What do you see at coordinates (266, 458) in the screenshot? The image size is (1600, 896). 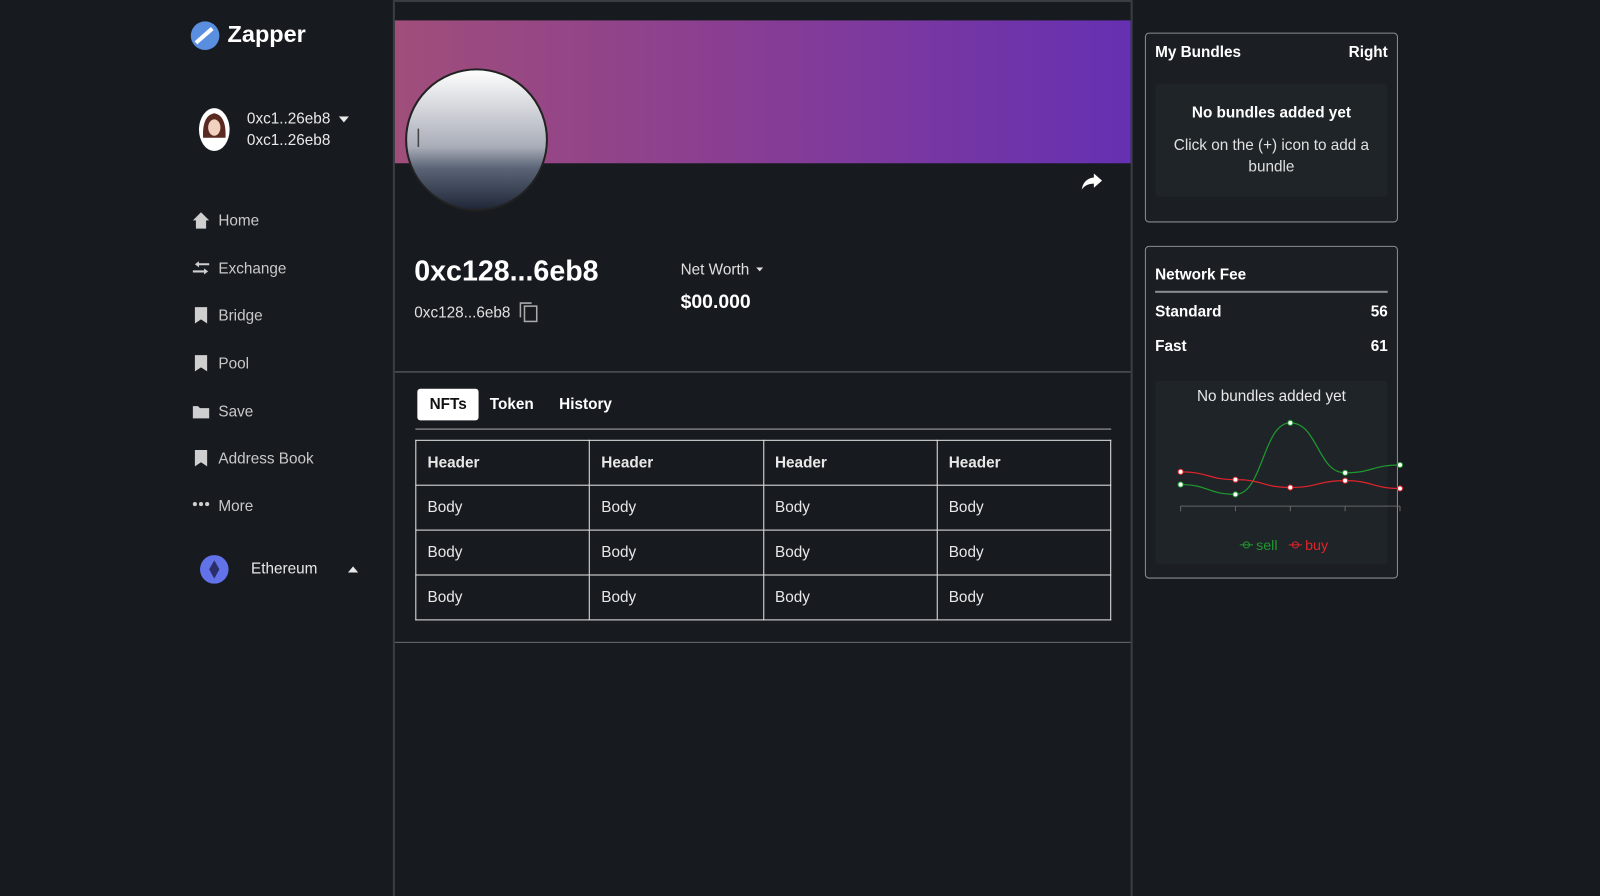 I see `nav-label: Address Book` at bounding box center [266, 458].